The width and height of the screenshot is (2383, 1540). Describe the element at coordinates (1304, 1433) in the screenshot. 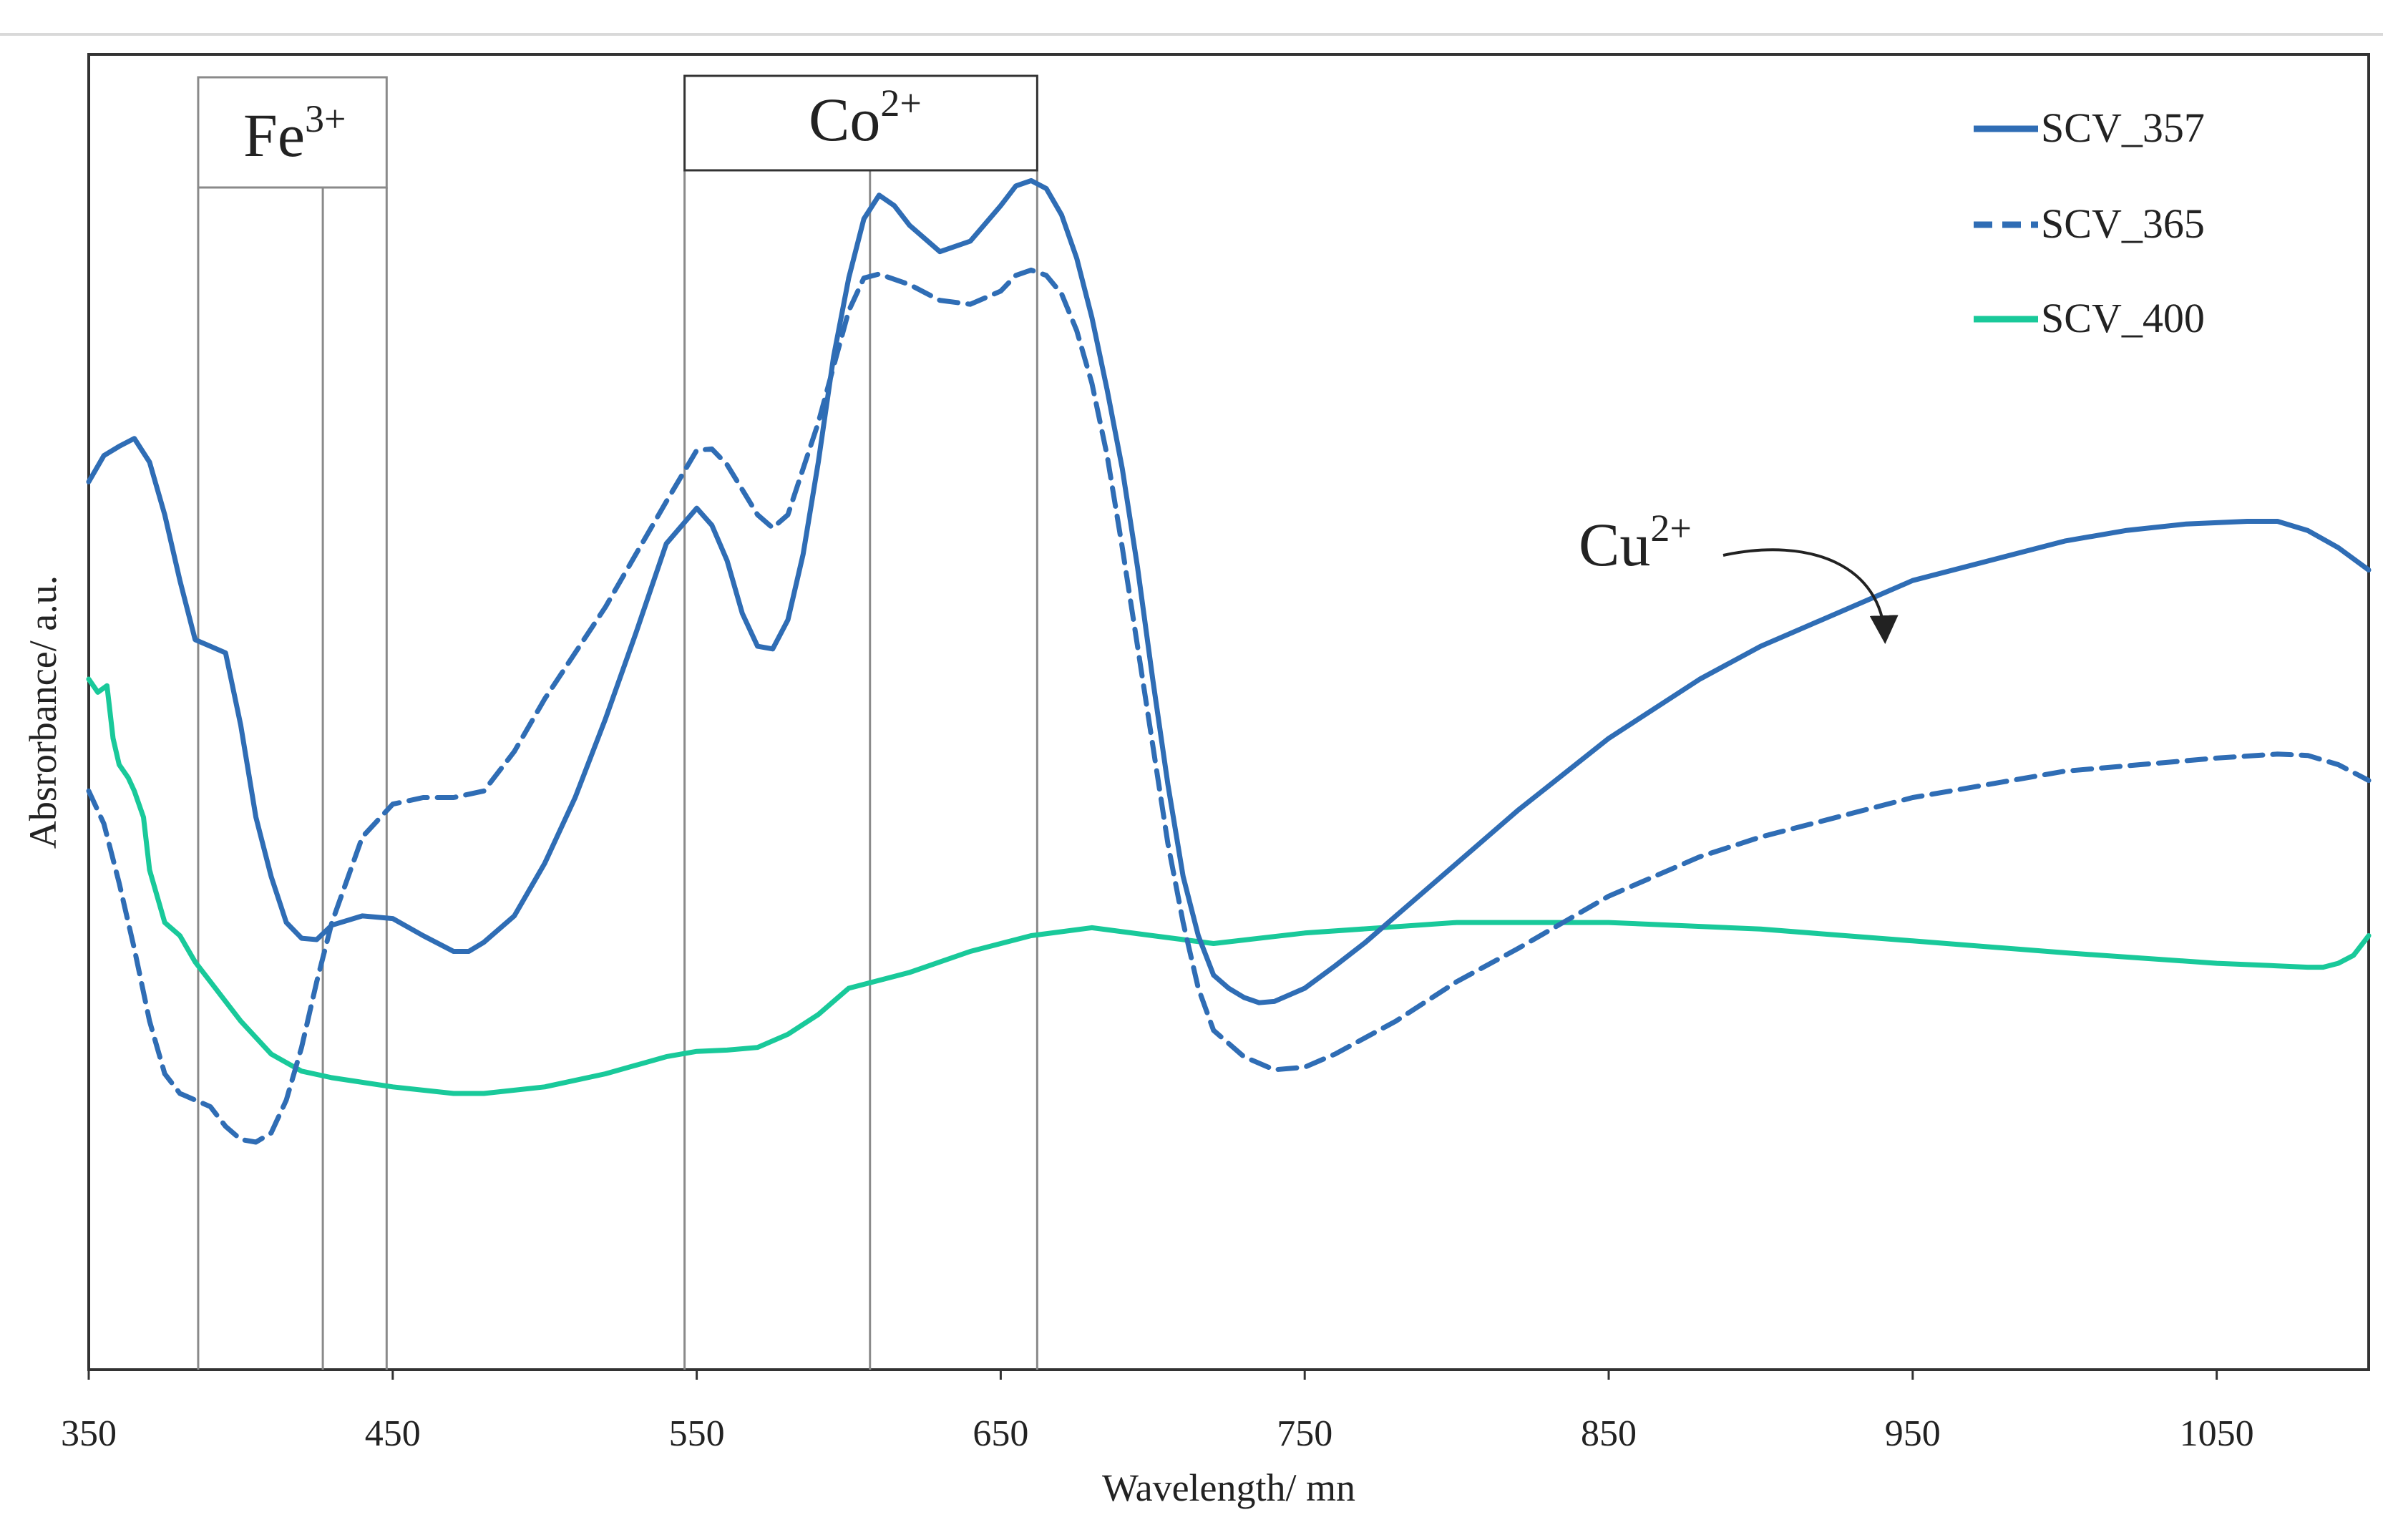

I see `x-tick-label-750: 750` at that location.